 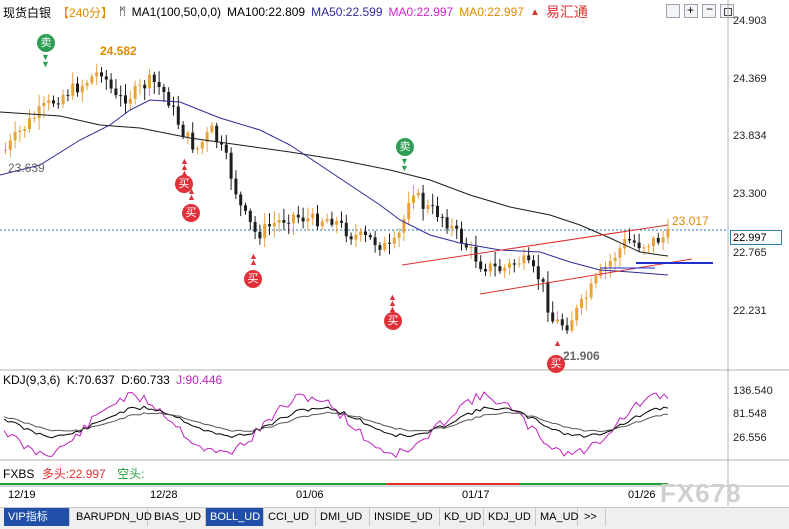 I want to click on tab-cci: CCI_UD, so click(x=290, y=517).